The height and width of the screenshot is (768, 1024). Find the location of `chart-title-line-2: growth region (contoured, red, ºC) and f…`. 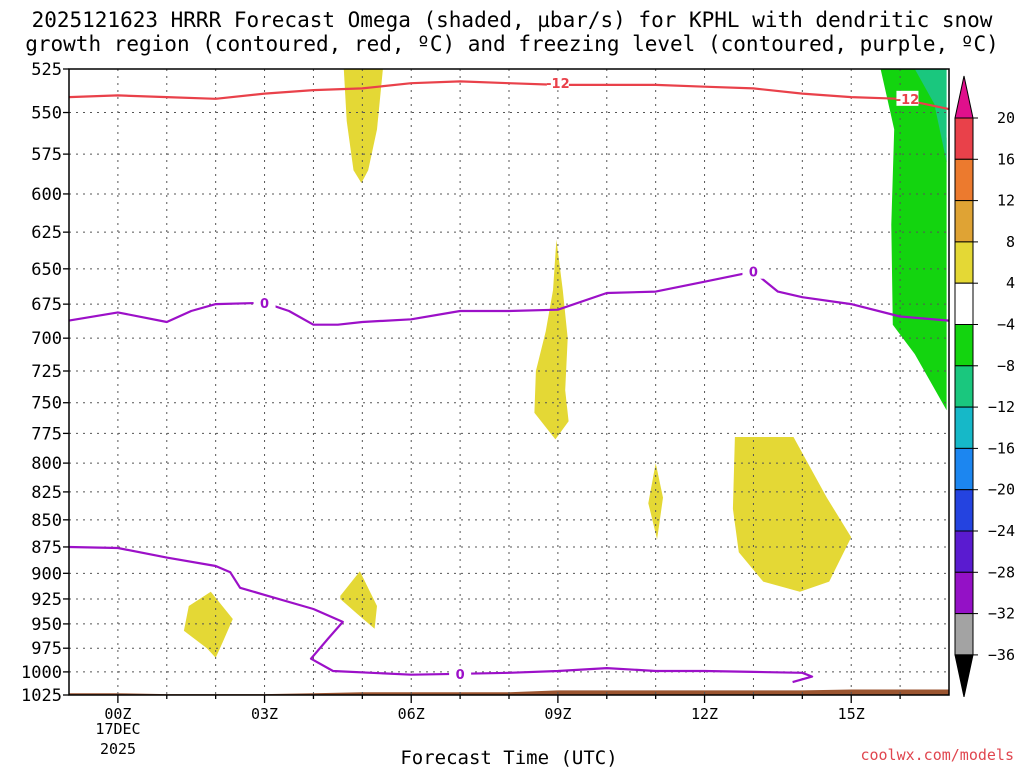

chart-title-line-2: growth region (contoured, red, ºC) and f… is located at coordinates (512, 44).